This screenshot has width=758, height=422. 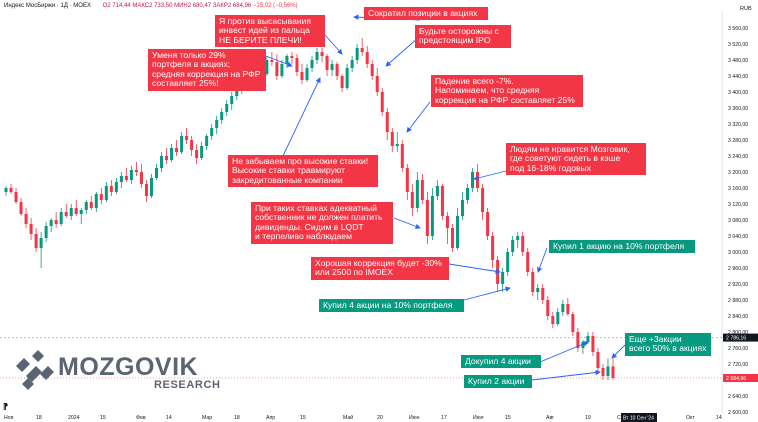 What do you see at coordinates (738, 173) in the screenshot?
I see `y-tick-label: 3 200,00` at bounding box center [738, 173].